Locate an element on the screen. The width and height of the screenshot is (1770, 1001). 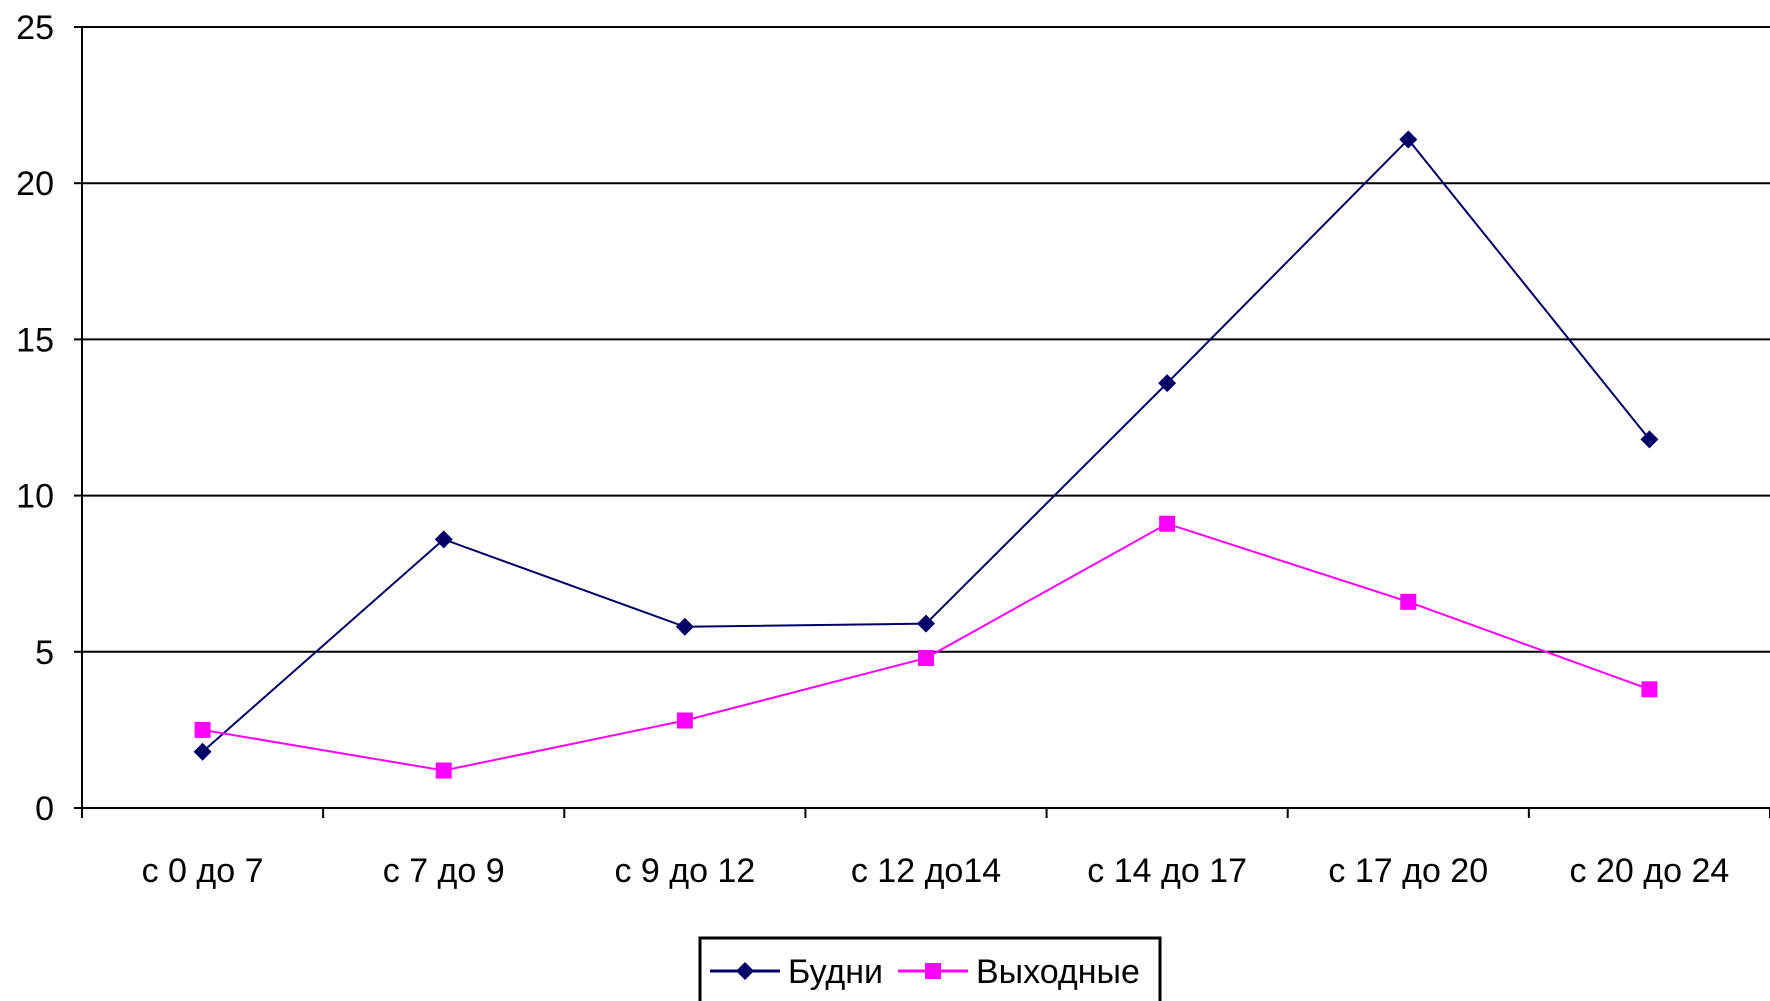
y-tick-label: 25 is located at coordinates (35, 28).